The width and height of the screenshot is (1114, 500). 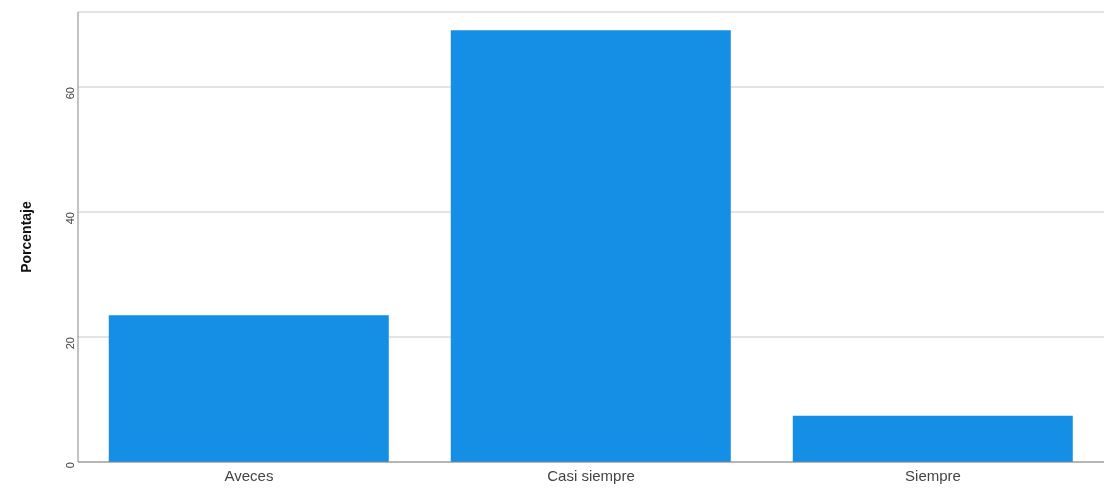 I want to click on x-tick-label: Aveces, so click(x=249, y=475).